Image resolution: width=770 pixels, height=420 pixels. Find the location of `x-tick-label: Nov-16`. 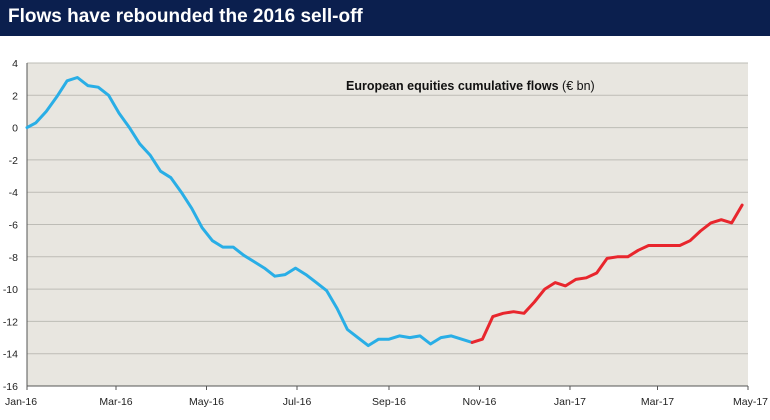

x-tick-label: Nov-16 is located at coordinates (480, 402).